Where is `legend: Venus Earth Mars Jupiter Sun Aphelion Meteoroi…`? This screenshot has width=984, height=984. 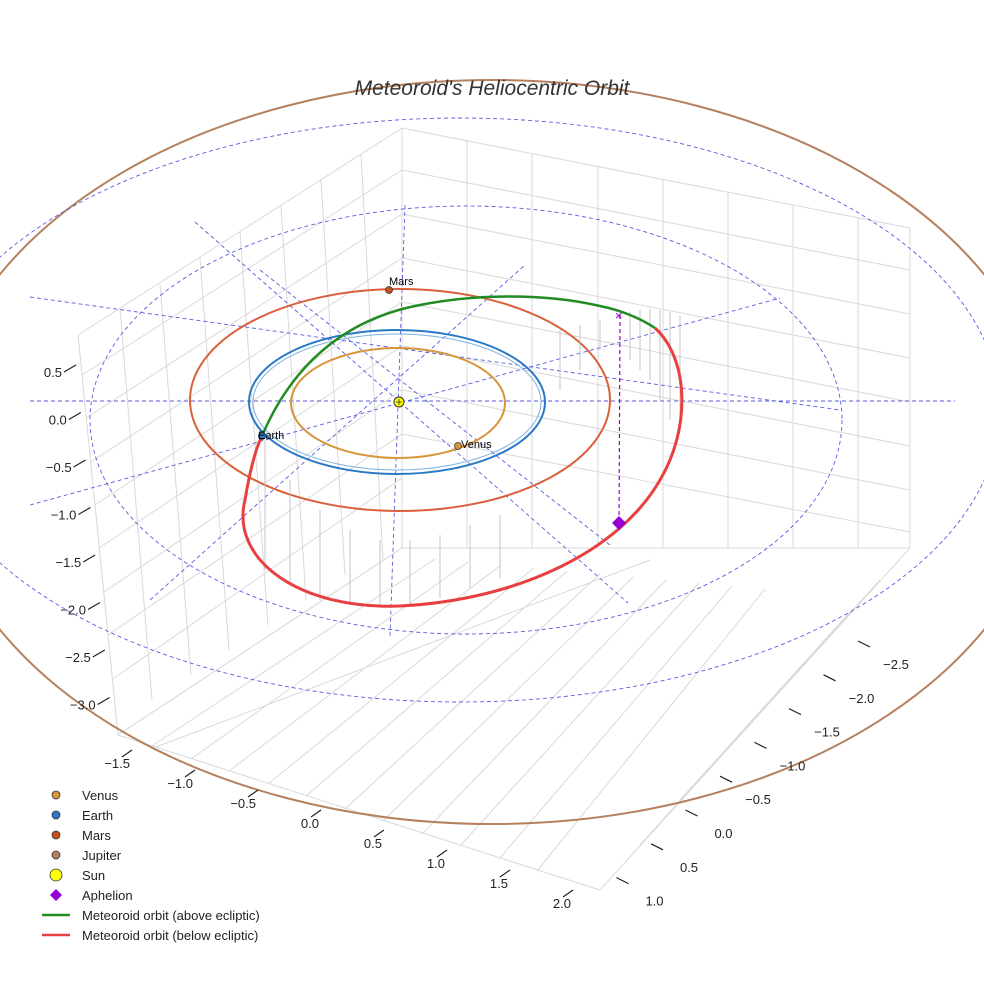
legend: Venus Earth Mars Jupiter Sun Aphelion Meteoroi… is located at coordinates (151, 865).